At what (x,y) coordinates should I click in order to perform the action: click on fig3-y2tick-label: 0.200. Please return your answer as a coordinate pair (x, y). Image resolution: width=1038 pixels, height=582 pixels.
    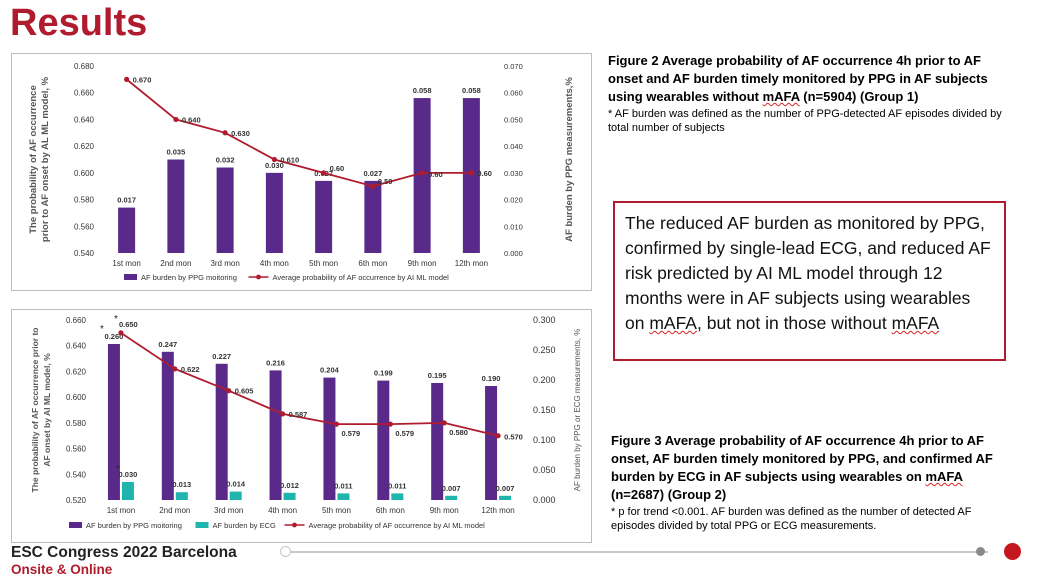
    Looking at the image, I should click on (544, 380).